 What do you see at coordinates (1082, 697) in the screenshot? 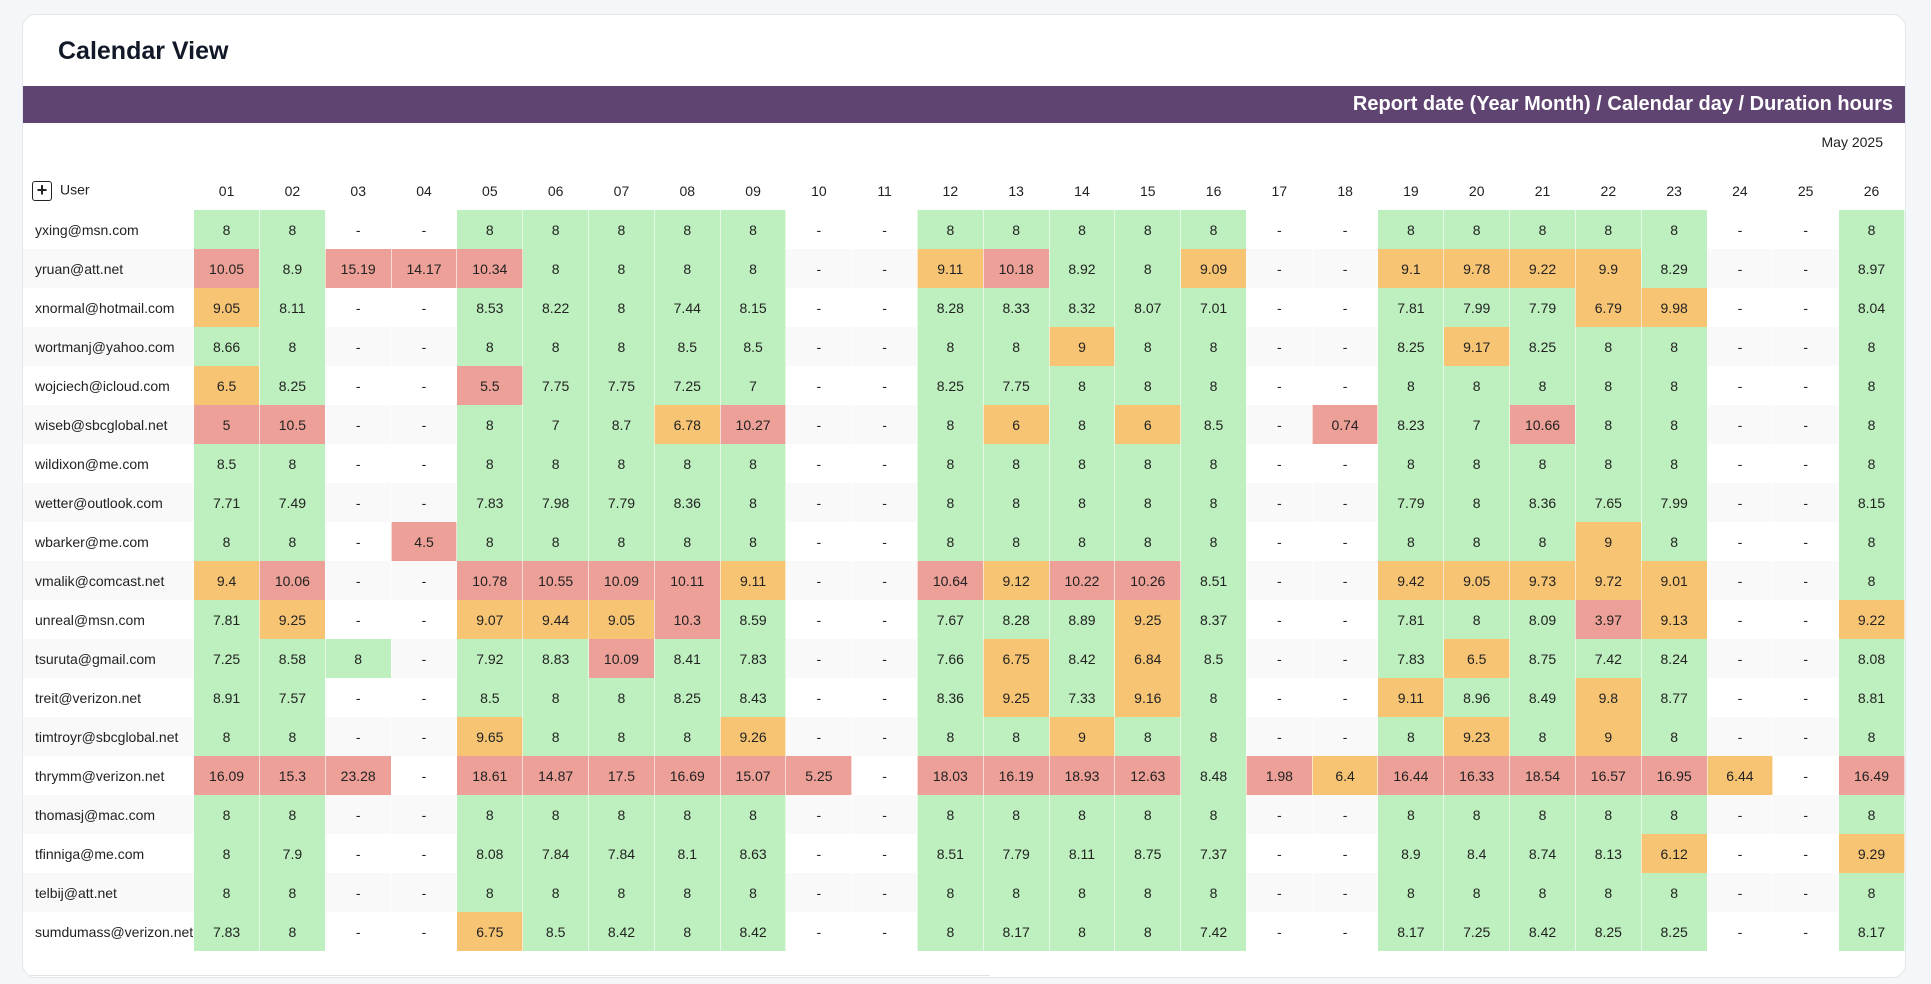
I see `duration-cell: 7.33` at bounding box center [1082, 697].